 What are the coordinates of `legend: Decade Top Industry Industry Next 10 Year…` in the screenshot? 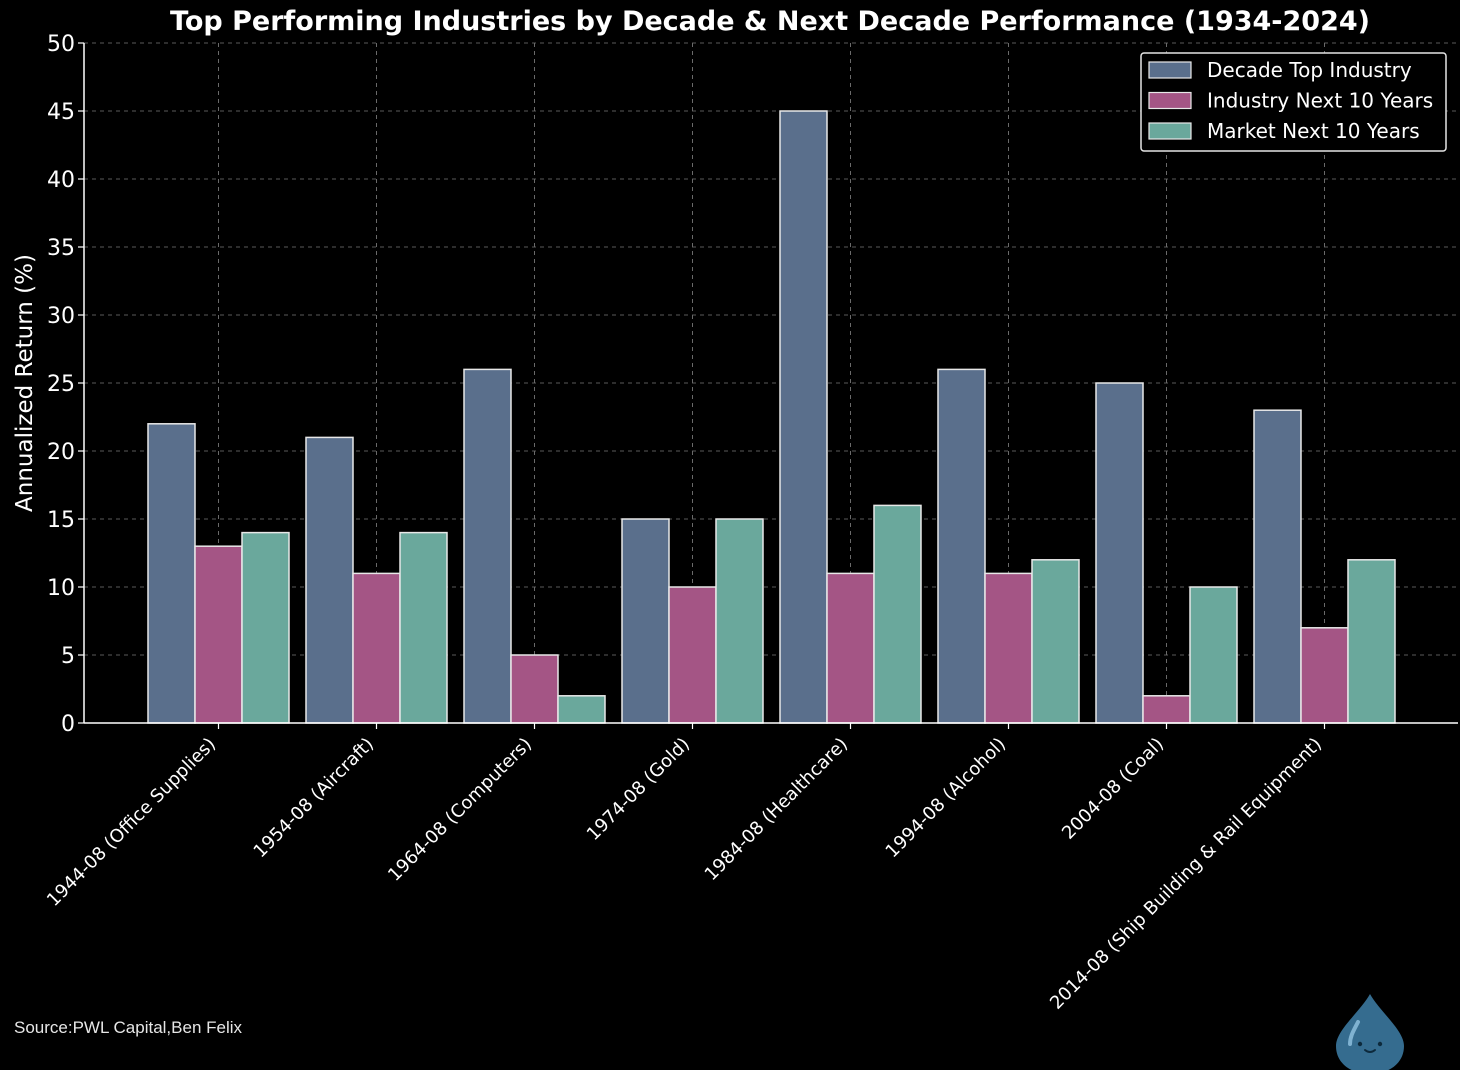 It's located at (1293, 102).